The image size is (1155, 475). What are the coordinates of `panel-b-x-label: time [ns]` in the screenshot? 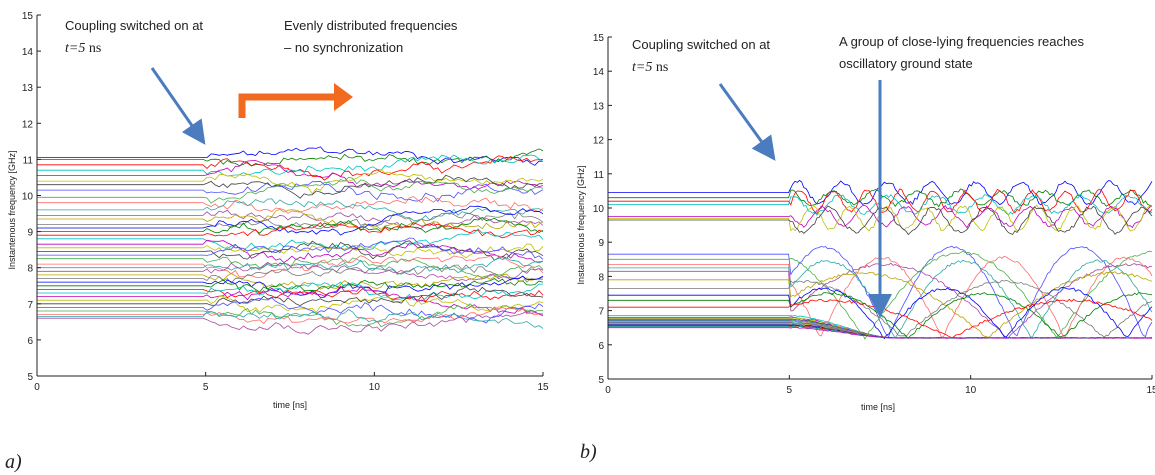 It's located at (878, 407).